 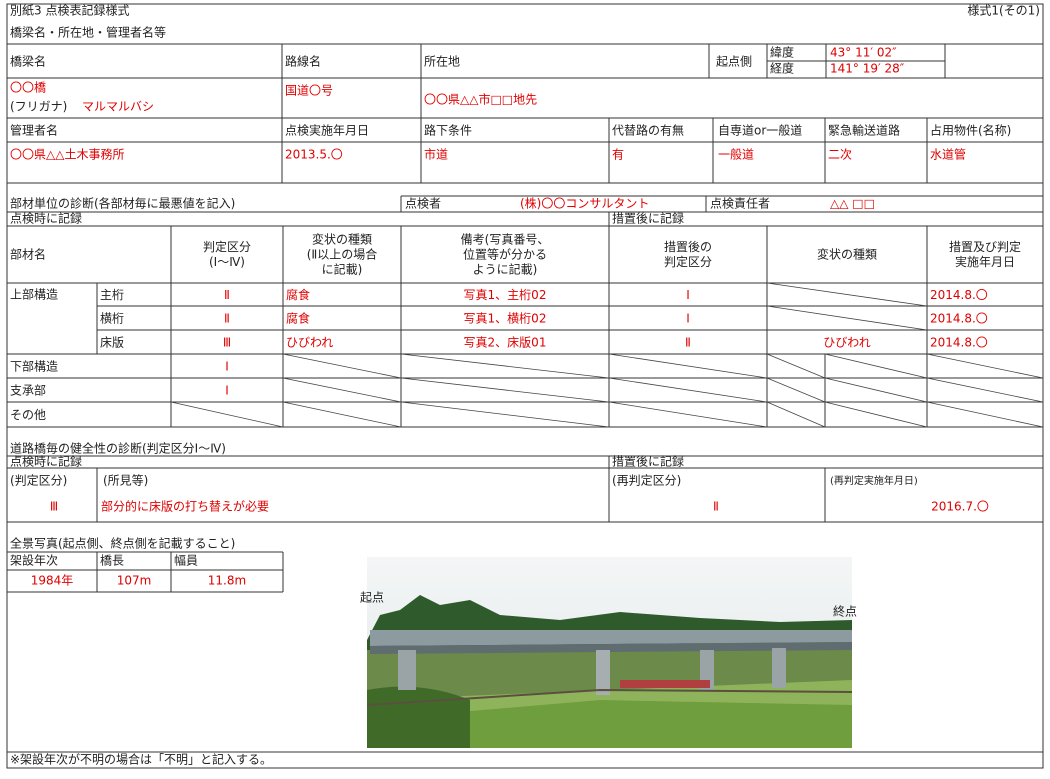 I want to click on value: (株)〇〇コンサルタント, so click(x=584, y=203).